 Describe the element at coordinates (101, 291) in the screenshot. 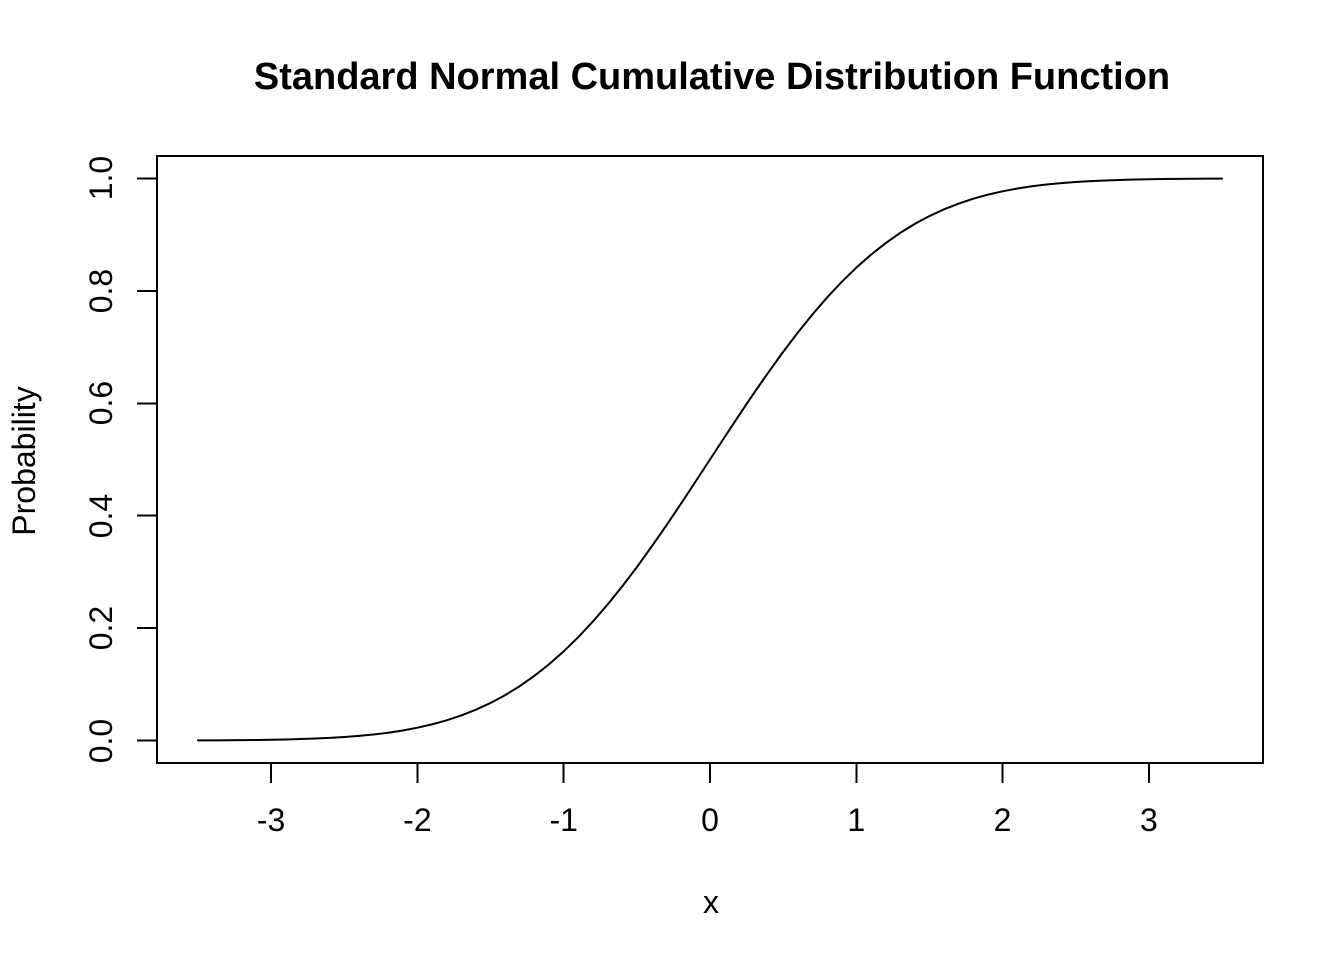

I see `y-tick-label: 0.8` at that location.